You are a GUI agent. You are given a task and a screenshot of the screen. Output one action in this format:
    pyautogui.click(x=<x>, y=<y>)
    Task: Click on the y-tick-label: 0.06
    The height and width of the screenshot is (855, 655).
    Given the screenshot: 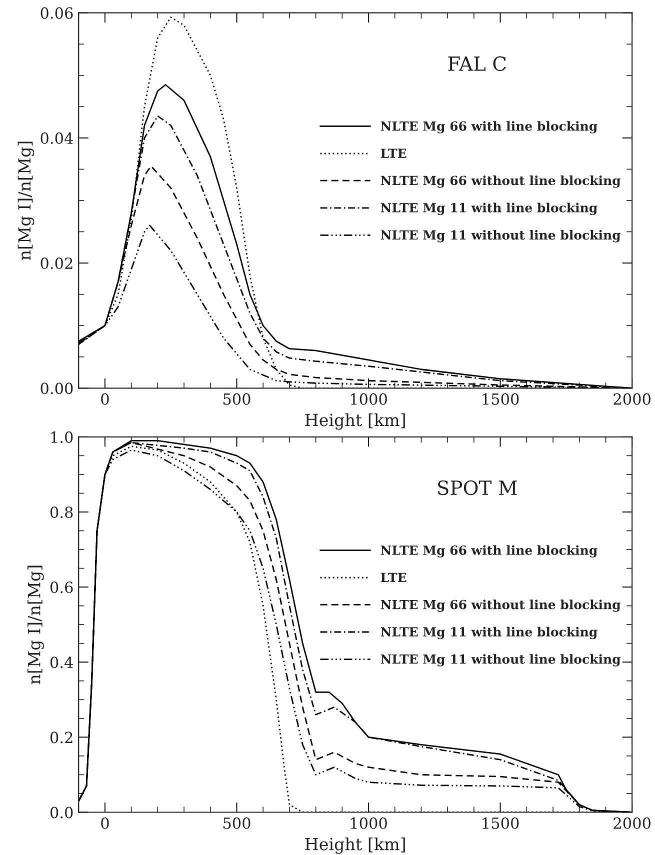 What is the action you would take?
    pyautogui.click(x=56, y=13)
    